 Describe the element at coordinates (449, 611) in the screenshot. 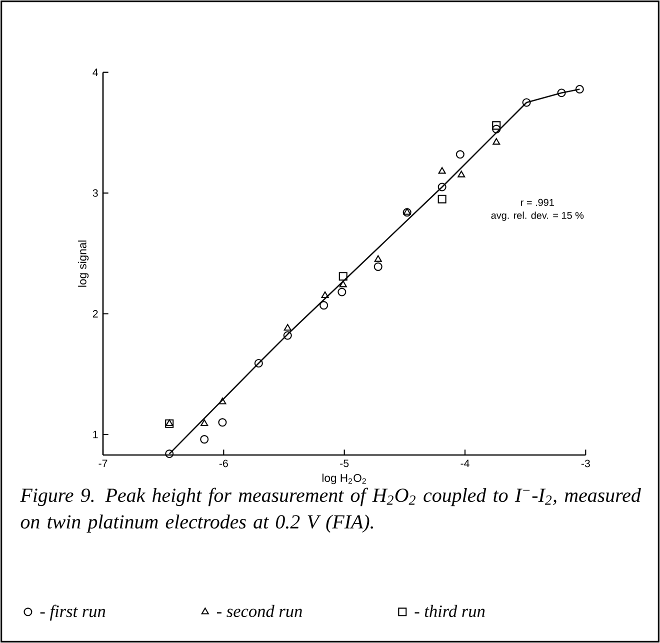

I see `legend-label: - third run` at that location.